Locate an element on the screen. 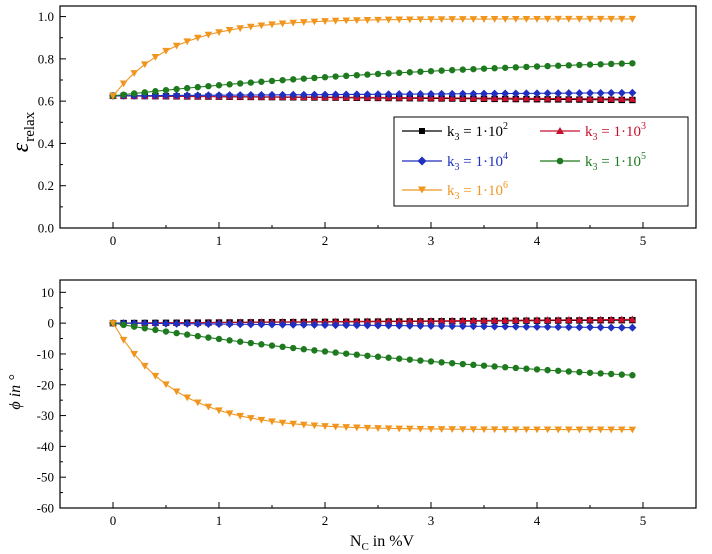 Image resolution: width=712 pixels, height=554 pixels. bottom-x-axis-title: NC in %V is located at coordinates (382, 543).